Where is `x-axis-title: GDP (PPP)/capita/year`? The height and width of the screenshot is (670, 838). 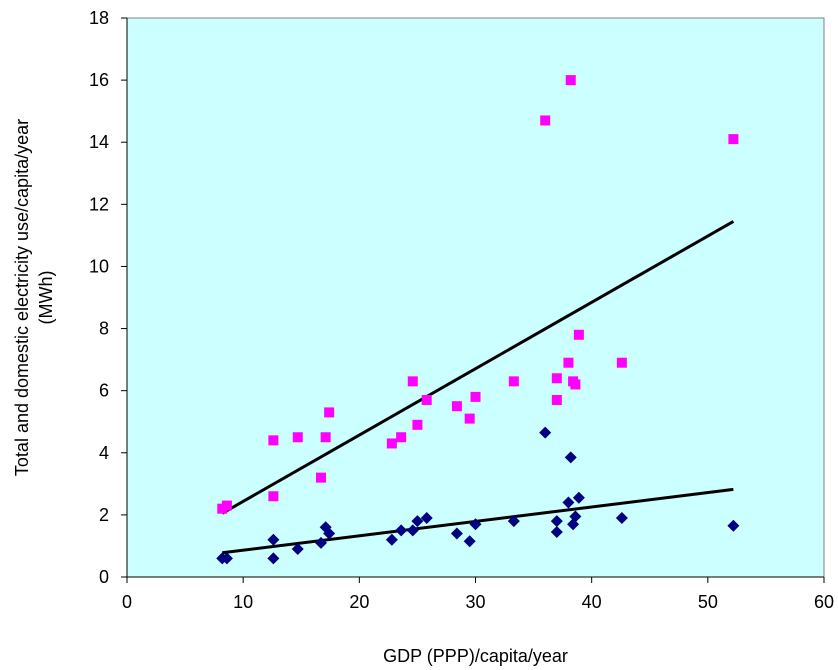
x-axis-title: GDP (PPP)/capita/year is located at coordinates (475, 656).